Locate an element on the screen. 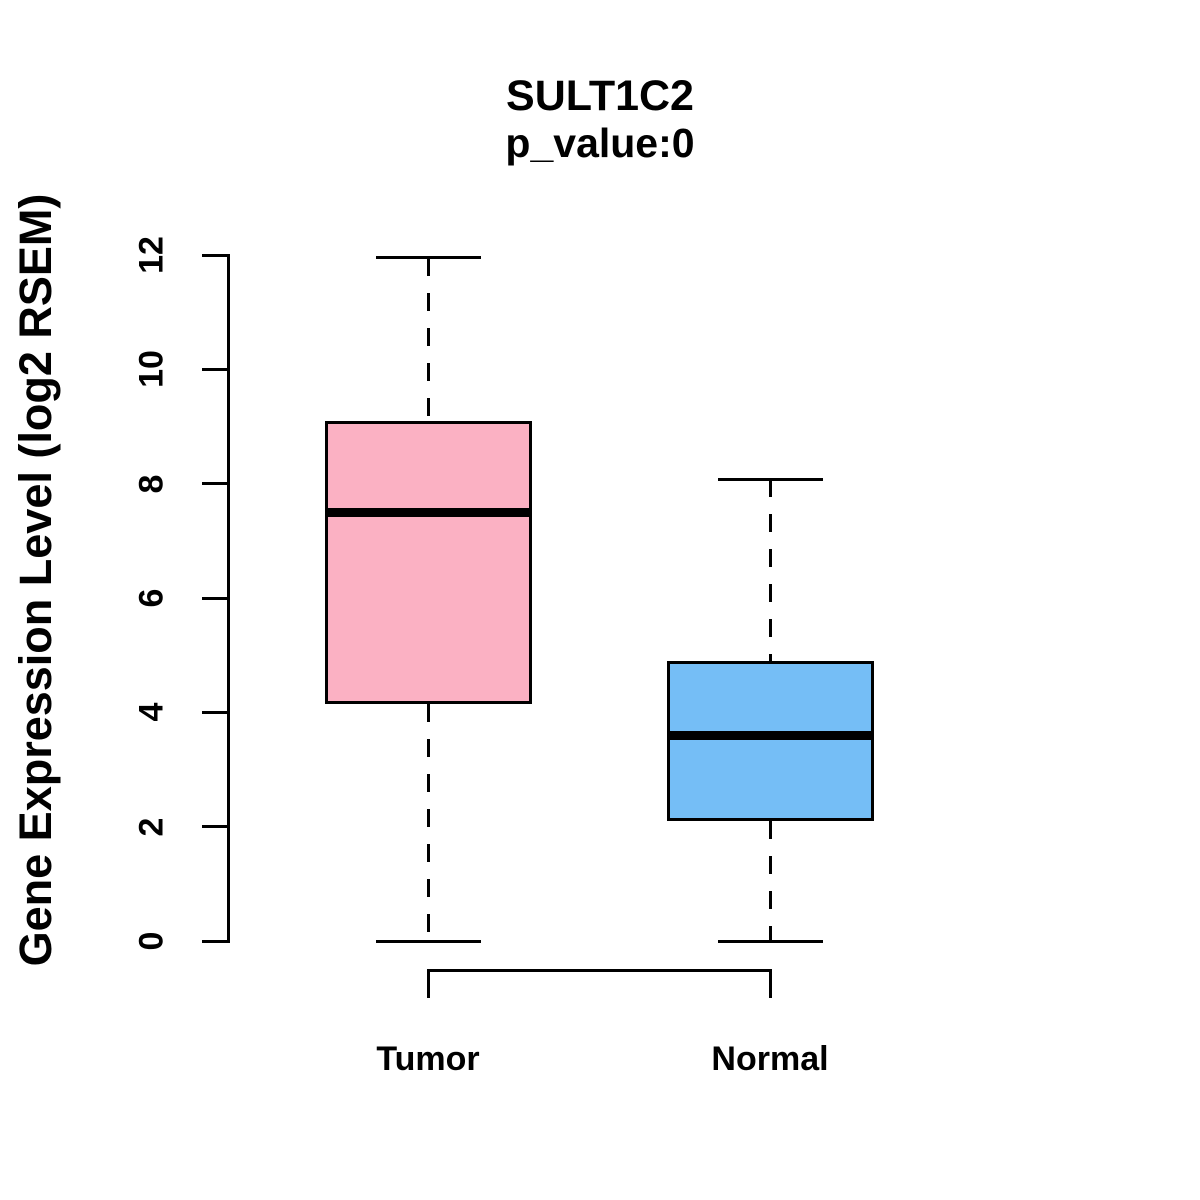 This screenshot has height=1200, width=1200. y-axis-title-text: Gene Expression Level (log2 RSEM) is located at coordinates (35, 580).